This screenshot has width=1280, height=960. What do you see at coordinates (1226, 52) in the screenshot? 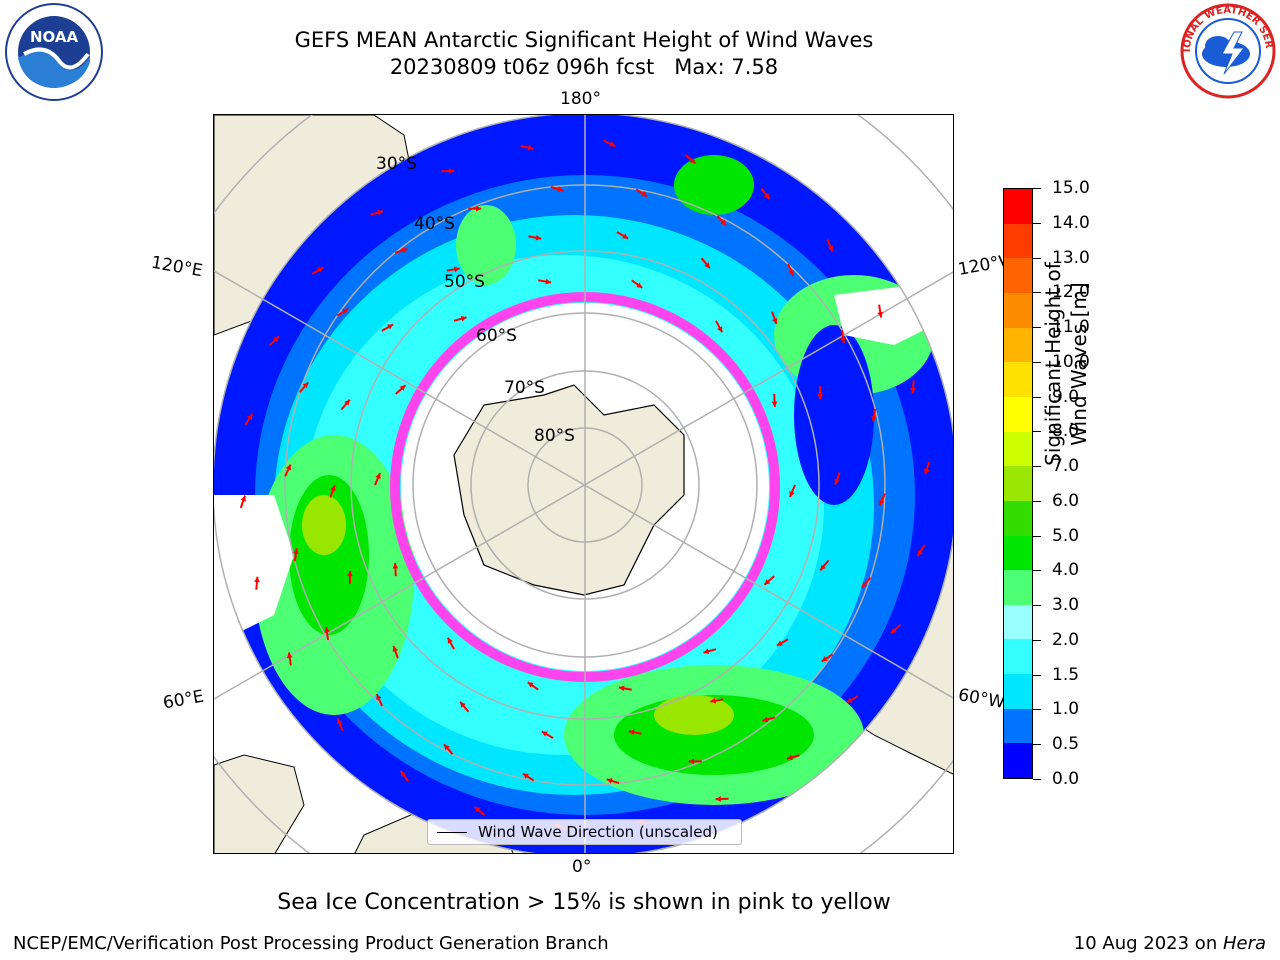
I see `nws-logo: NATIONAL WEATHER SERVICE` at bounding box center [1226, 52].